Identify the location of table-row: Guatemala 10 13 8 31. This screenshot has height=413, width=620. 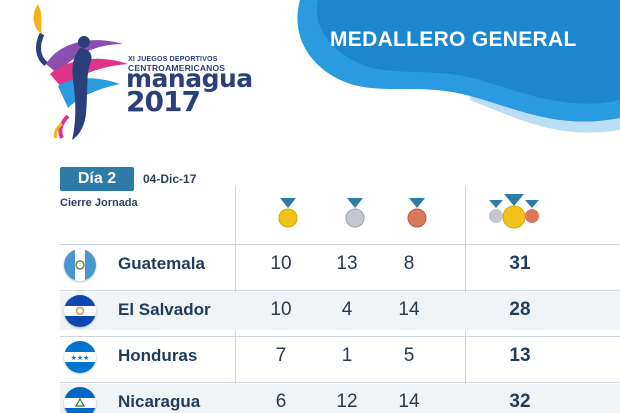
(340, 265).